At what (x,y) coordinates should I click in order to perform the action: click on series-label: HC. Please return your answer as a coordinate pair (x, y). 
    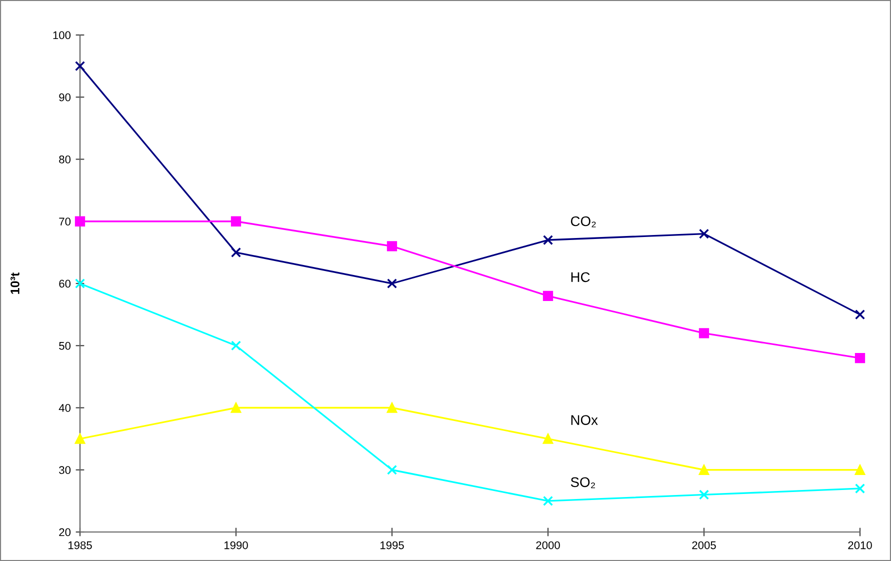
    Looking at the image, I should click on (580, 277).